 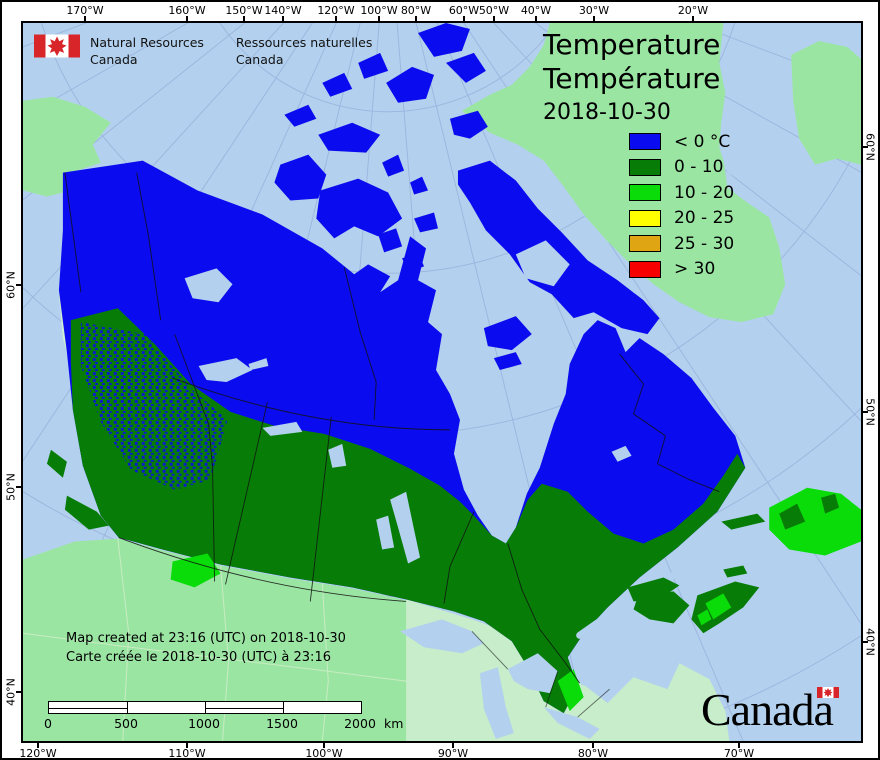 I want to click on canada-wordmark: Canada, so click(x=770, y=709).